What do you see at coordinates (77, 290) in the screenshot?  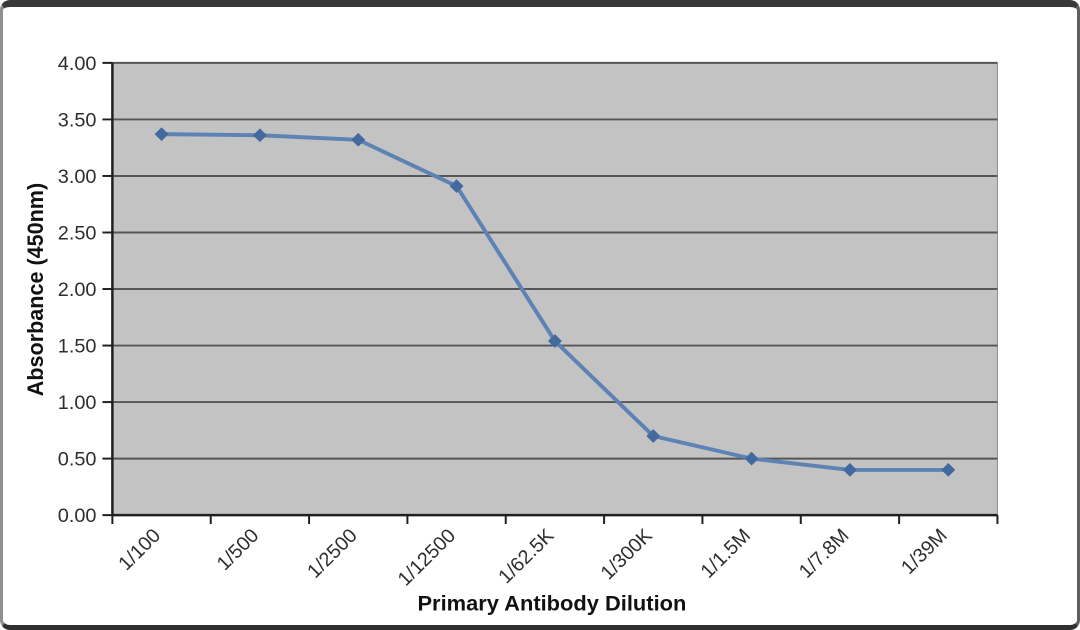 I see `y-tick-label: 2.00` at bounding box center [77, 290].